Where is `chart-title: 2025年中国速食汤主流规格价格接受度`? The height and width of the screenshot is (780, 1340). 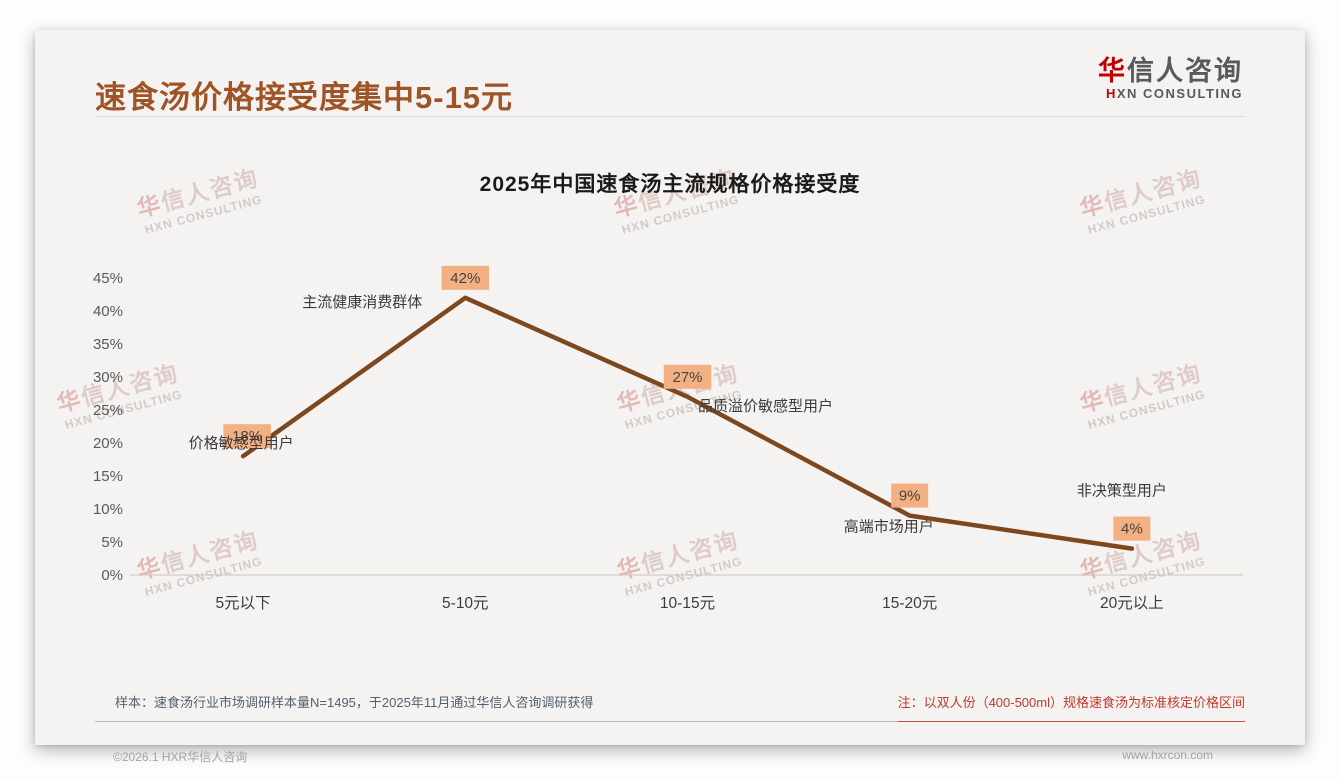
chart-title: 2025年中国速食汤主流规格价格接受度 is located at coordinates (670, 184).